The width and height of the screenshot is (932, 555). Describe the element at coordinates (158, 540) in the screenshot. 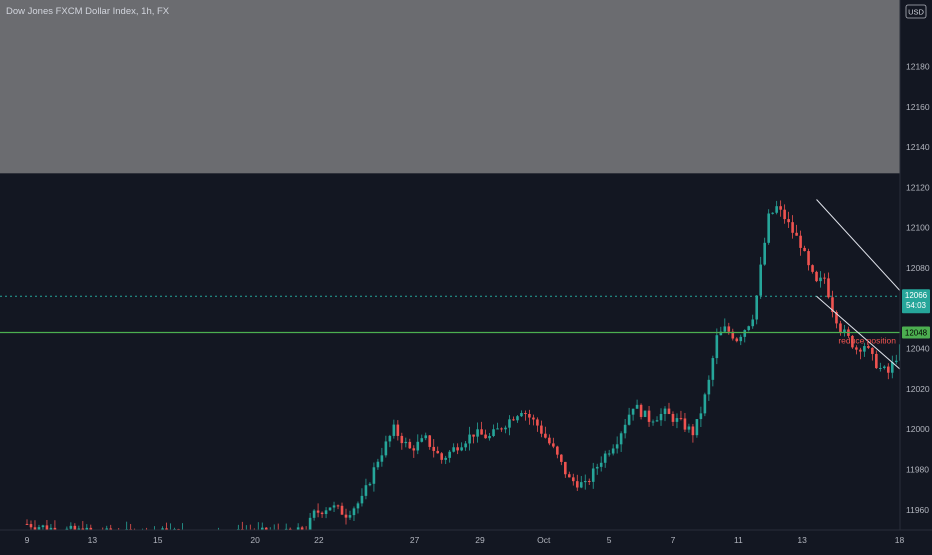

I see `time-tick-label: 15` at that location.